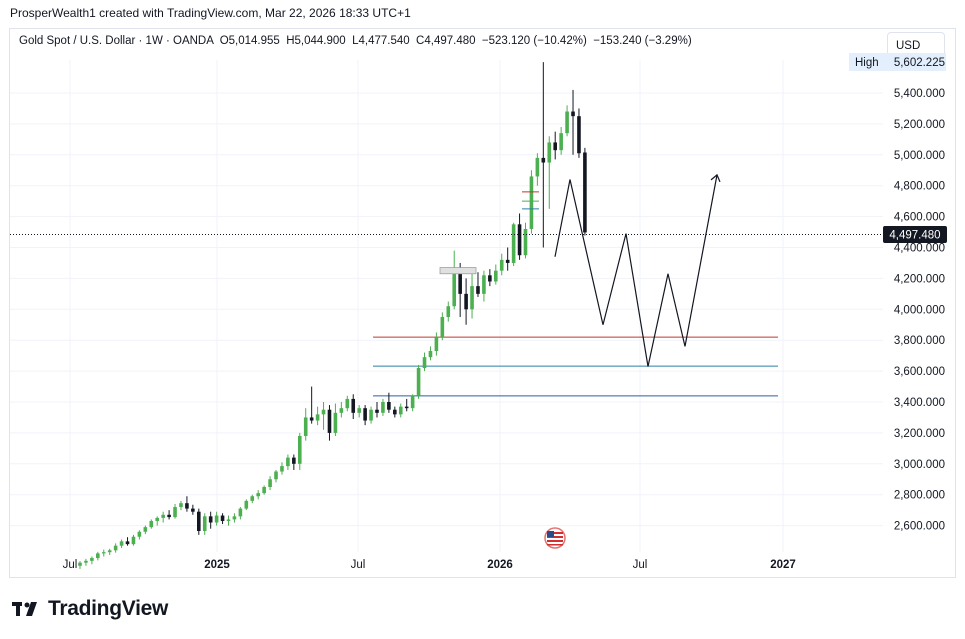  I want to click on projection-polyline, so click(636, 270).